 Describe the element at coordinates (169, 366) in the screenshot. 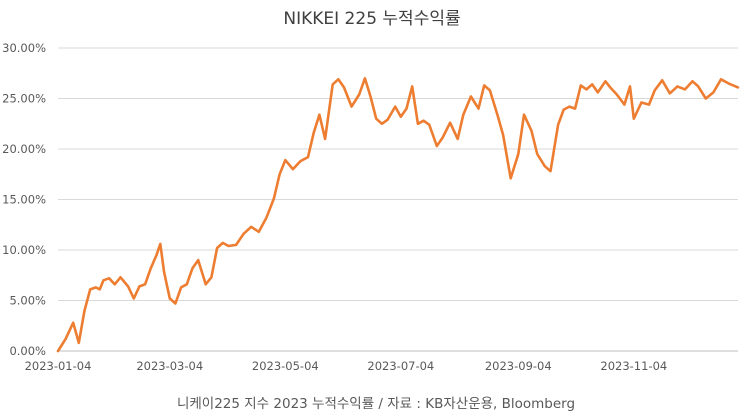

I see `x-tick-label: 2023-03-04` at that location.